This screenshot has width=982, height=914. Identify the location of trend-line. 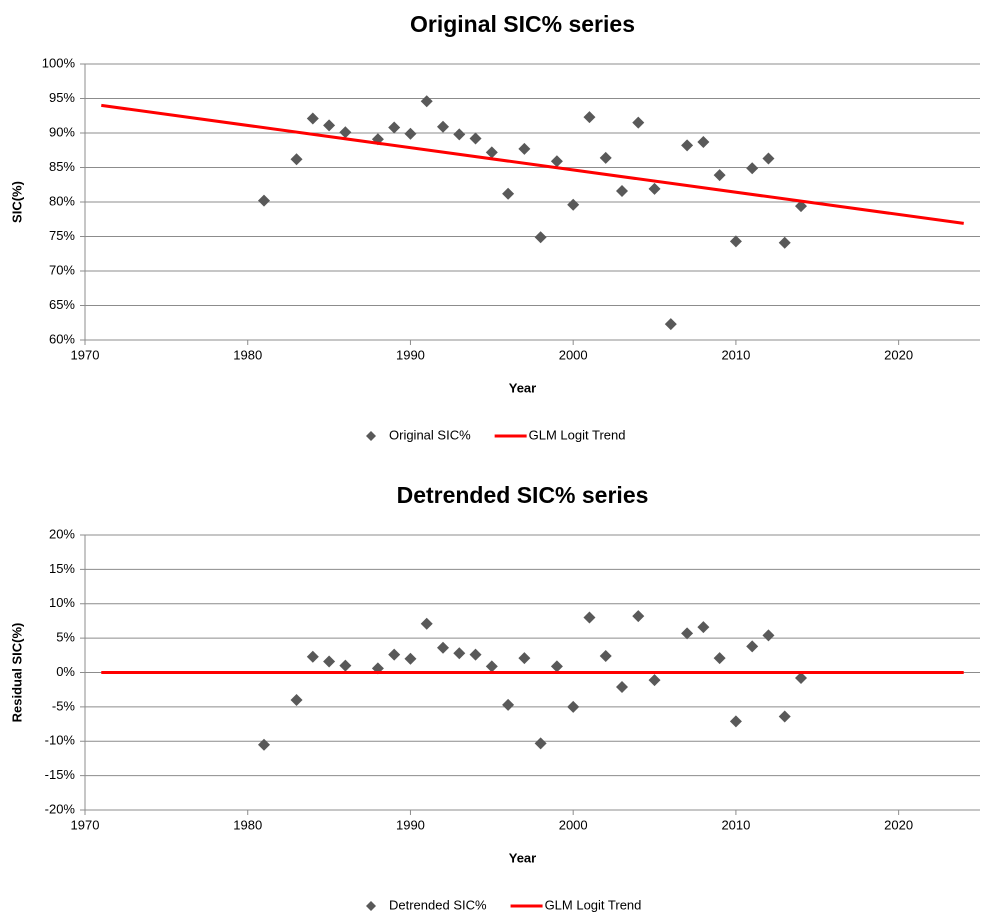
(532, 164).